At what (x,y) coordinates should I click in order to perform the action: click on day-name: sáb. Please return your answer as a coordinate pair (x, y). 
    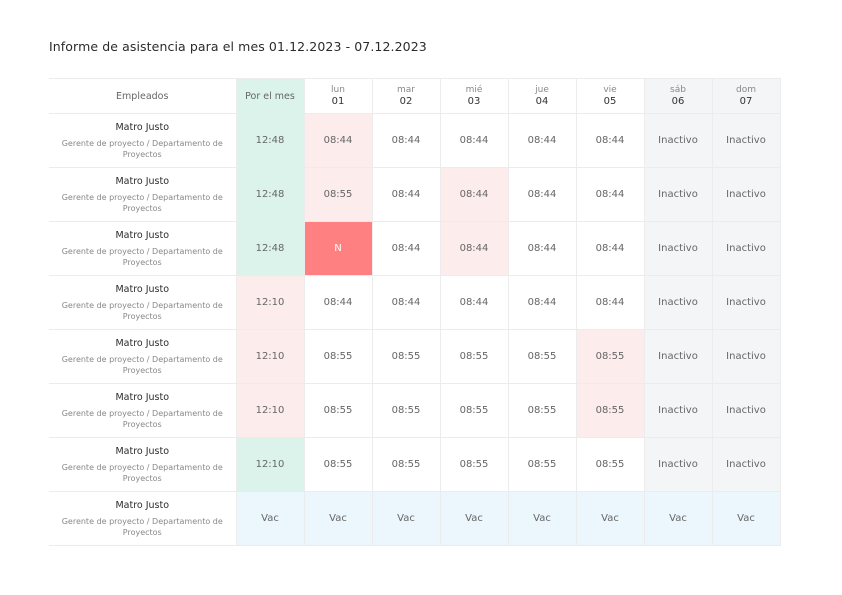
    Looking at the image, I should click on (678, 89).